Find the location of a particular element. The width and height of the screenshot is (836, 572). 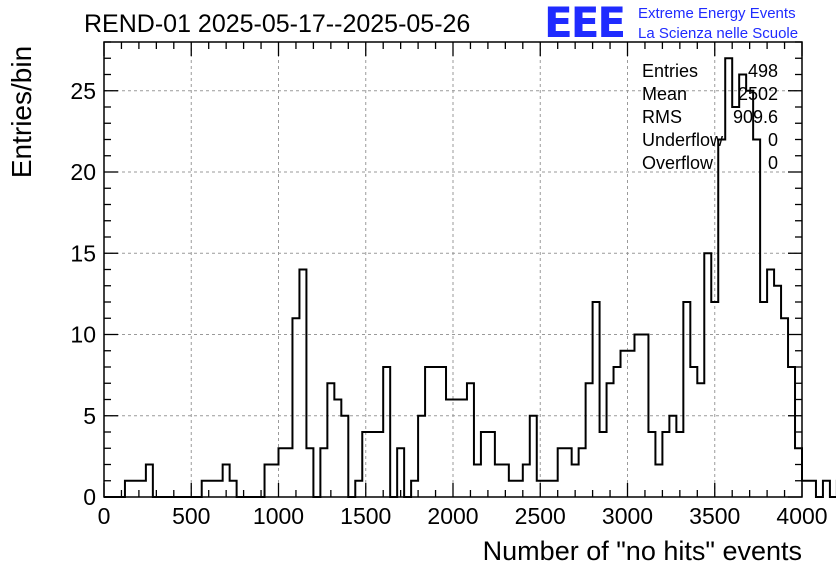

x-tick-label: 0 is located at coordinates (104, 516).